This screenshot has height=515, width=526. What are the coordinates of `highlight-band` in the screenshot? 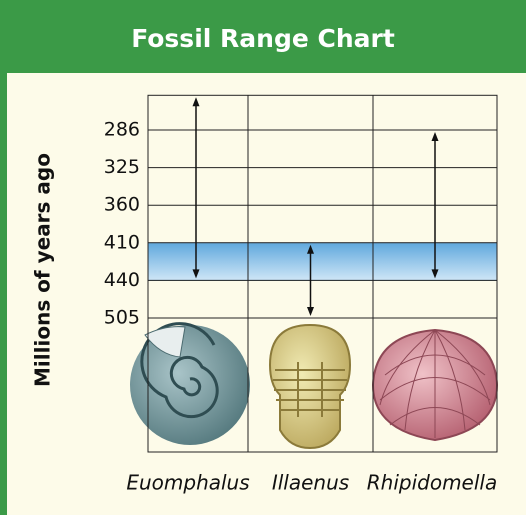 It's located at (322, 261).